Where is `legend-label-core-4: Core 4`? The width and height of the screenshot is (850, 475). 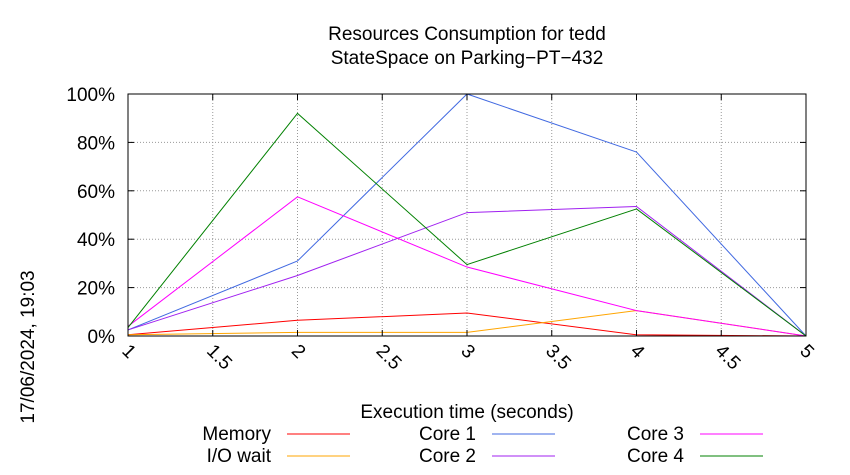
legend-label-core-4: Core 4 is located at coordinates (655, 456).